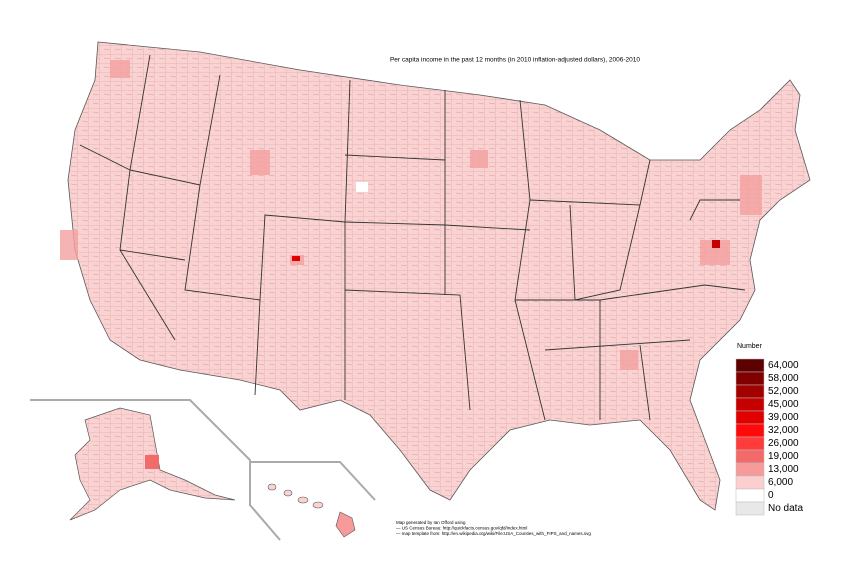 The height and width of the screenshot is (584, 860). Describe the element at coordinates (750, 346) in the screenshot. I see `legend-title: Number` at that location.